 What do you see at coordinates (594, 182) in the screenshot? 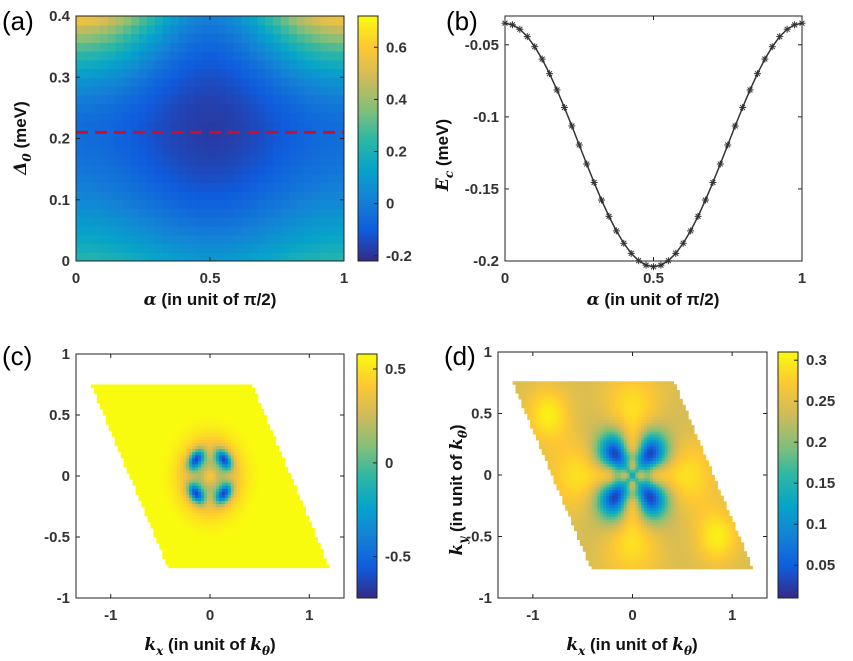
I see `marker-stroke` at bounding box center [594, 182].